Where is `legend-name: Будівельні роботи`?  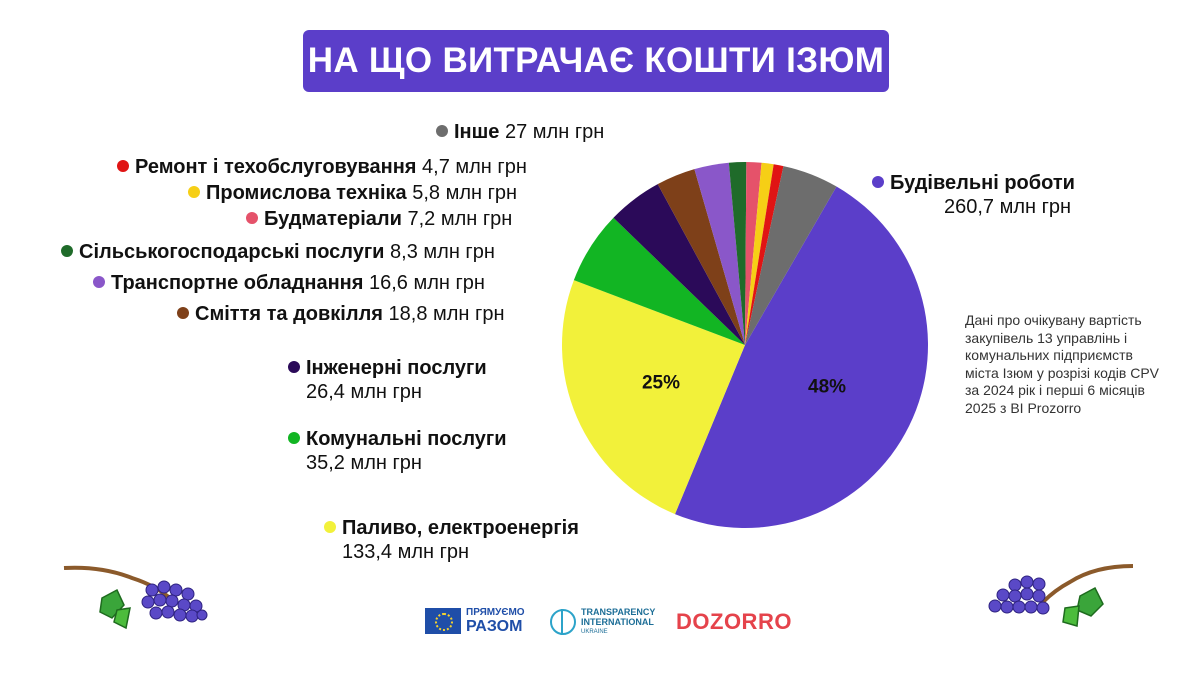 legend-name: Будівельні роботи is located at coordinates (982, 183).